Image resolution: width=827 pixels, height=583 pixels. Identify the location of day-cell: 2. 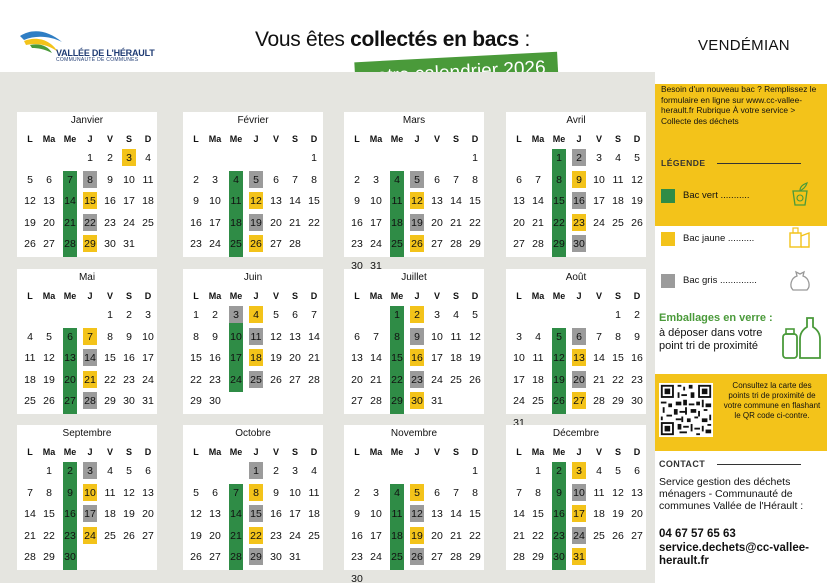
(637, 315).